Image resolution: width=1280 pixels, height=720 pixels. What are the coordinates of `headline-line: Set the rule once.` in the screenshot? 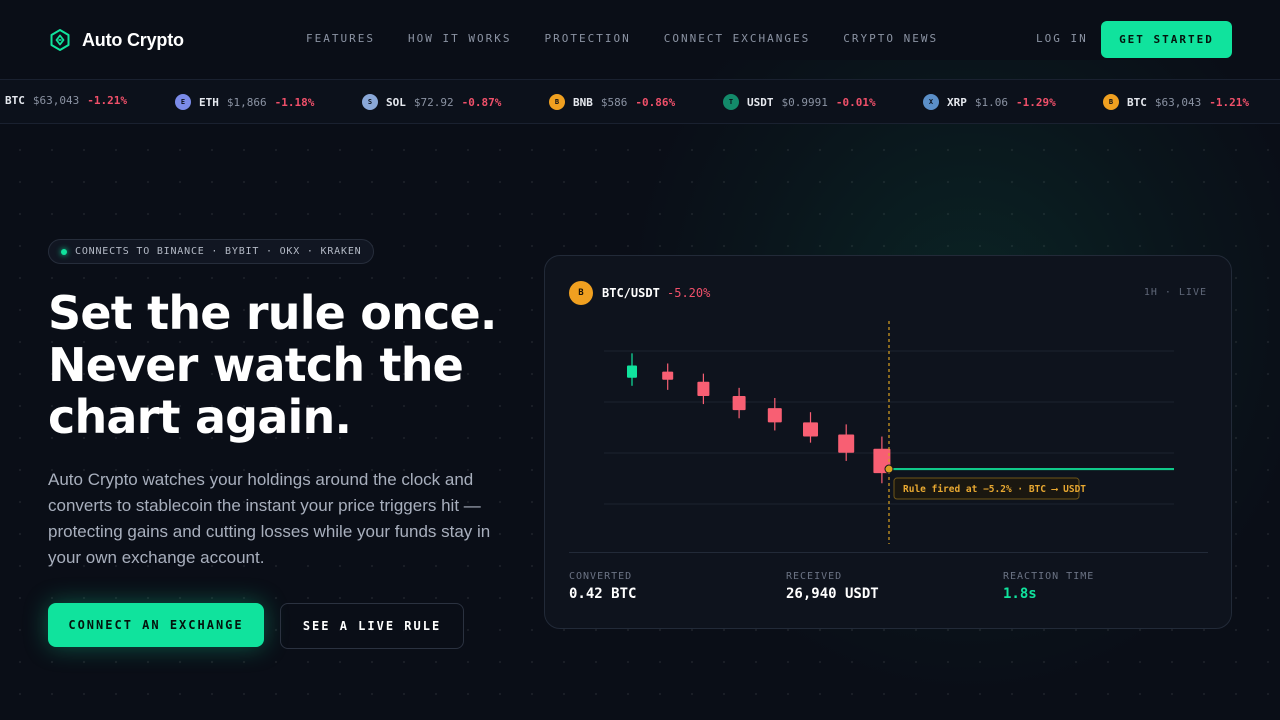 It's located at (272, 313).